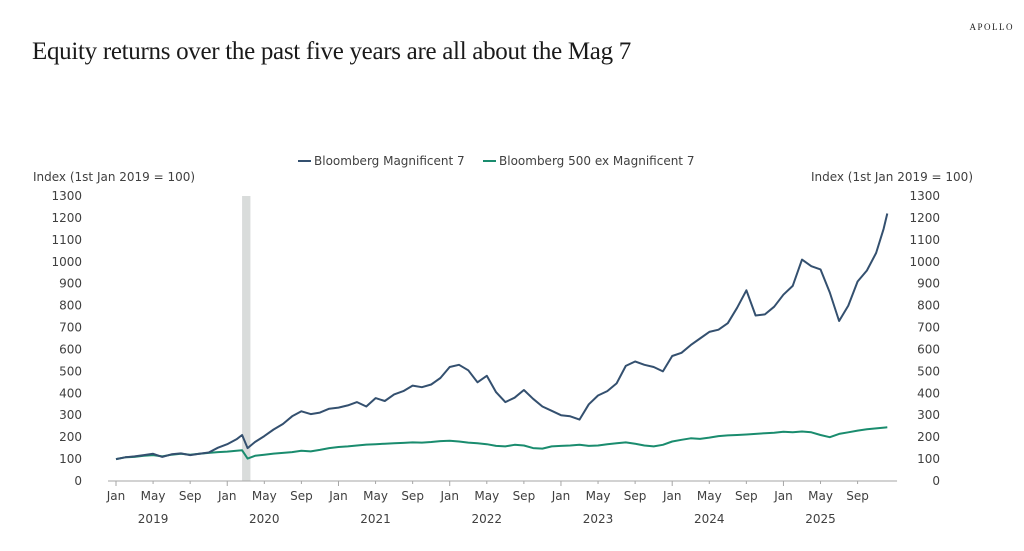 The width and height of the screenshot is (1024, 551). What do you see at coordinates (66, 262) in the screenshot?
I see `y-tick-left: 1000` at bounding box center [66, 262].